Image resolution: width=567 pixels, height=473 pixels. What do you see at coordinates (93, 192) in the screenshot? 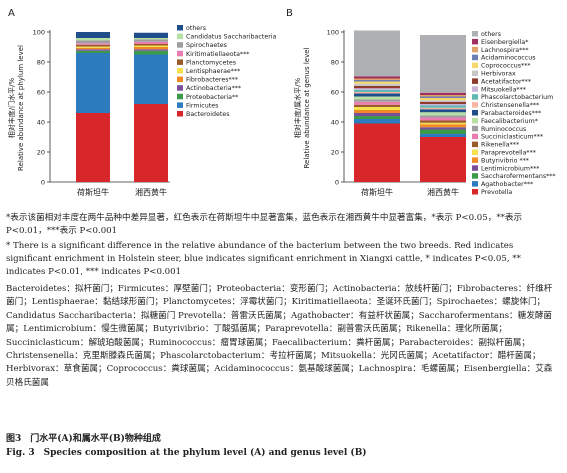
I see `x-tick-label: 荷斯坦牛` at bounding box center [93, 192].